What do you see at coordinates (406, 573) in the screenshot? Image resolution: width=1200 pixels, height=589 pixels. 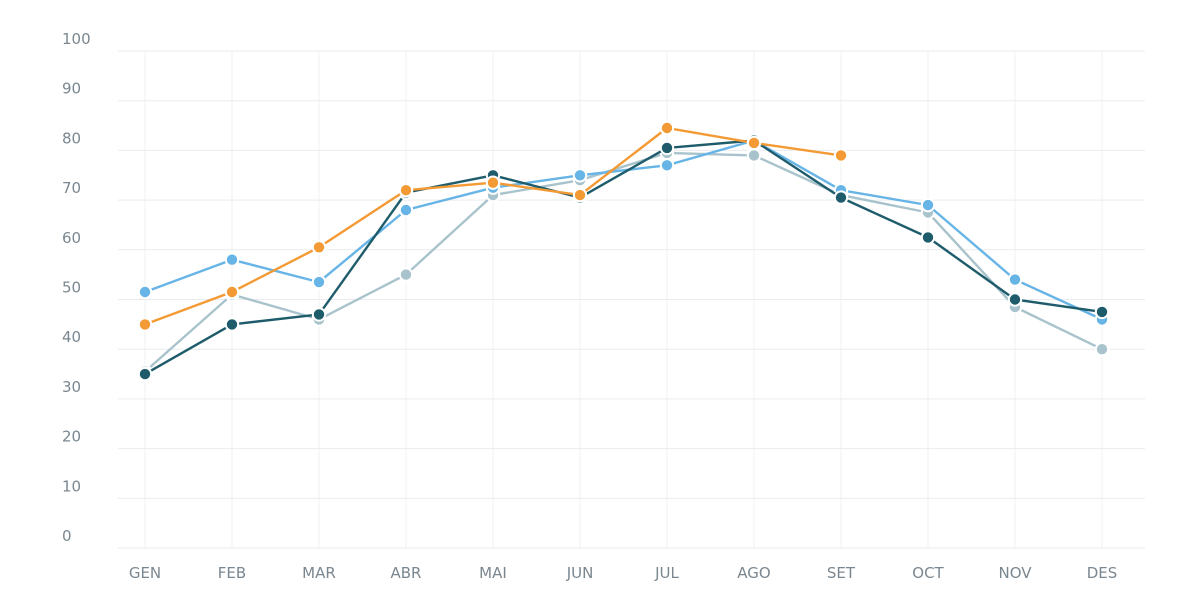 I see `x-tick-label: ABR` at bounding box center [406, 573].